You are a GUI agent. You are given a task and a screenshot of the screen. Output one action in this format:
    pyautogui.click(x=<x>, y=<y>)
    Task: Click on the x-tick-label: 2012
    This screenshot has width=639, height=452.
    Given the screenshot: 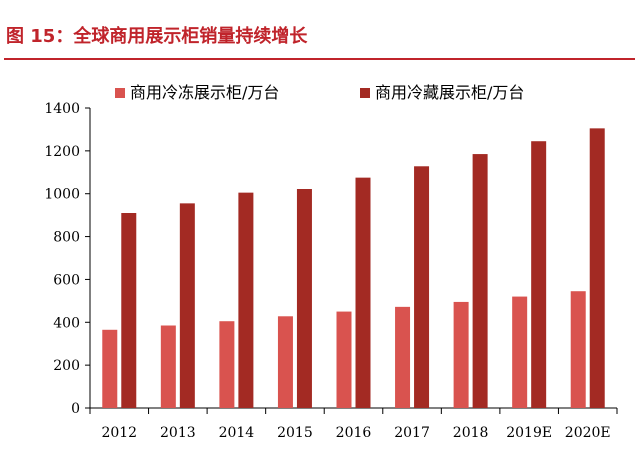 What is the action you would take?
    pyautogui.click(x=119, y=433)
    